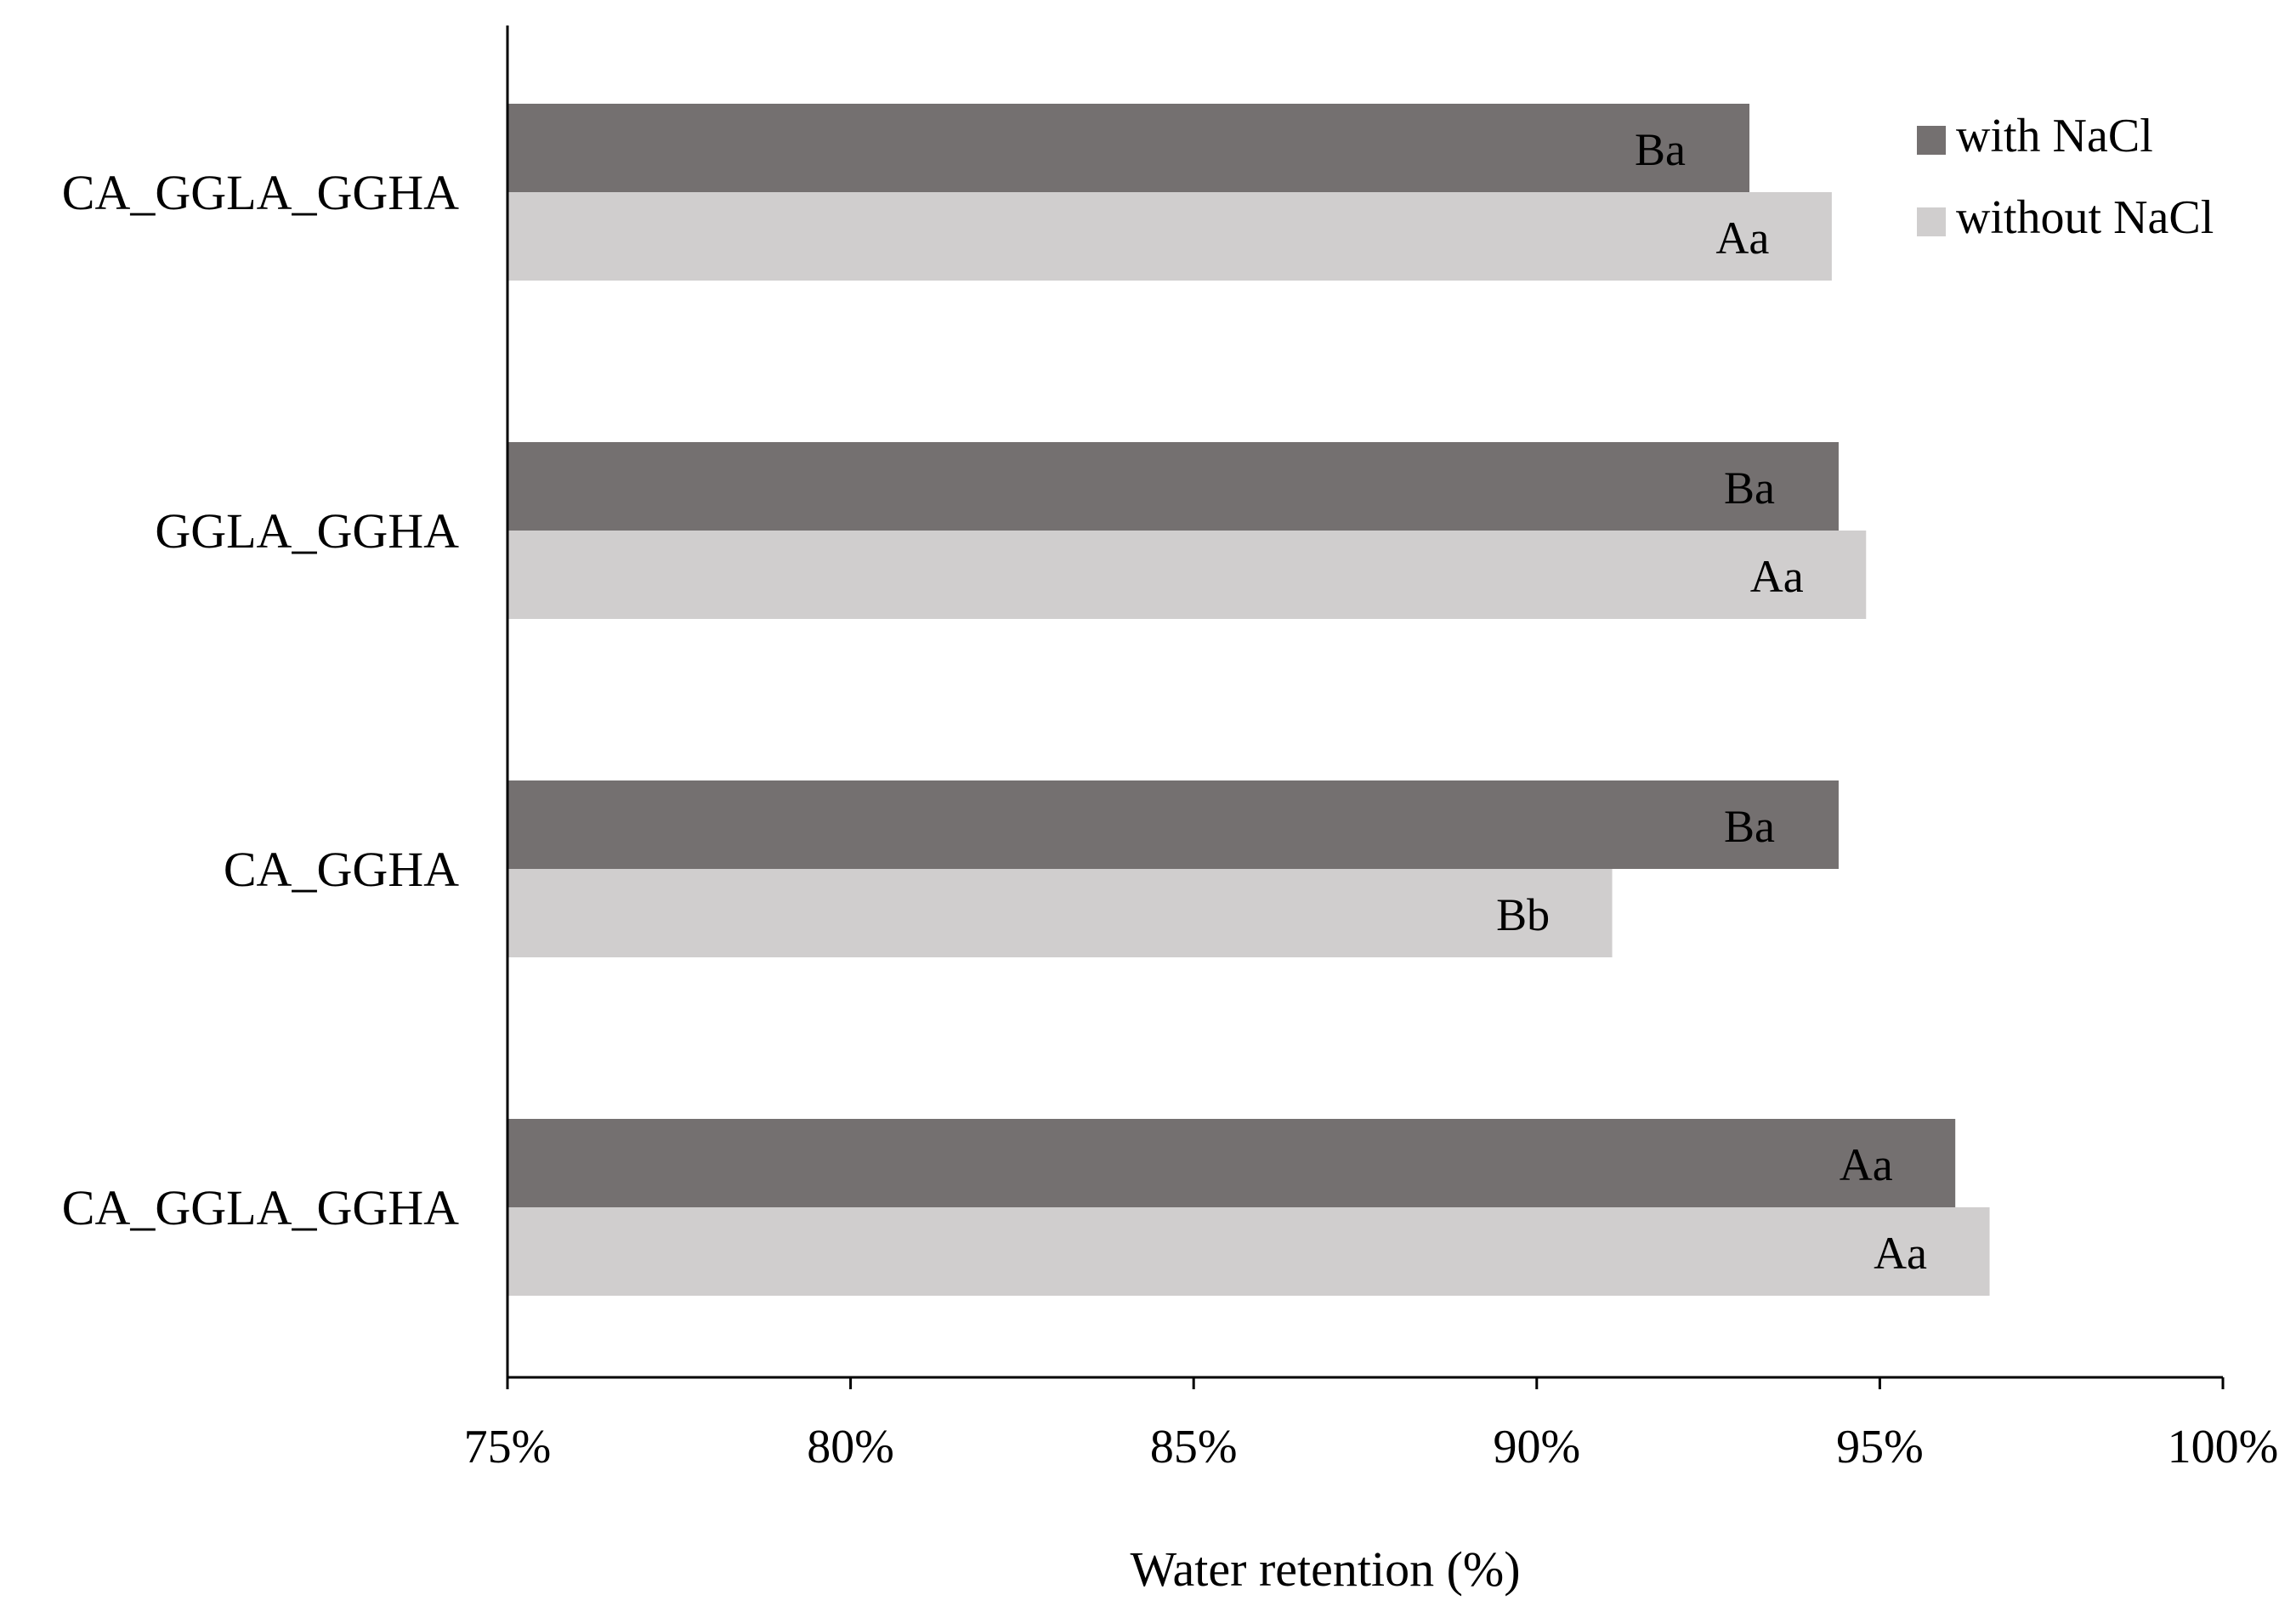 Image resolution: width=2296 pixels, height=1612 pixels. Describe the element at coordinates (1900, 1253) in the screenshot. I see `bar-label-without-nacl-4: Aa` at that location.